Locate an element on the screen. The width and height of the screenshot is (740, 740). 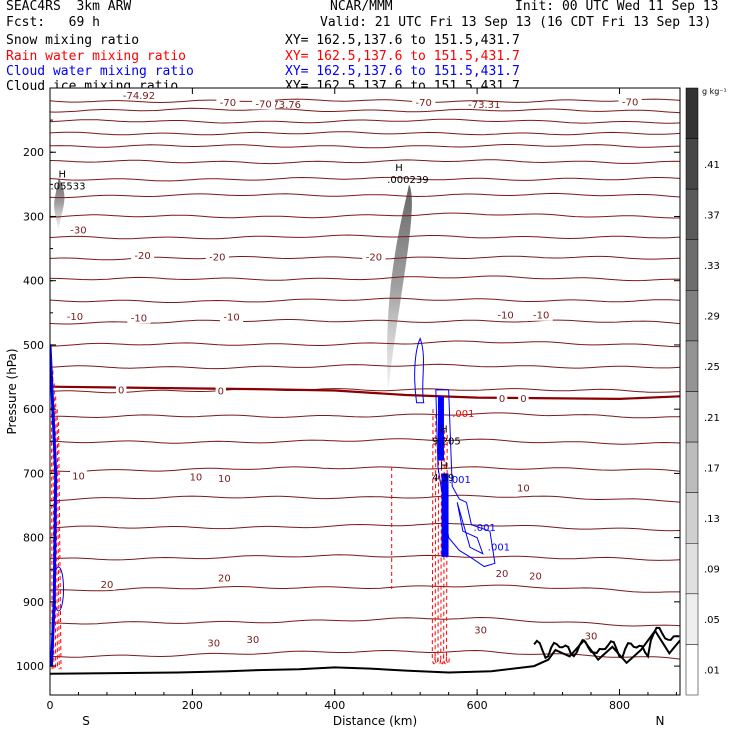
x-tick-label: 0 is located at coordinates (50, 705).